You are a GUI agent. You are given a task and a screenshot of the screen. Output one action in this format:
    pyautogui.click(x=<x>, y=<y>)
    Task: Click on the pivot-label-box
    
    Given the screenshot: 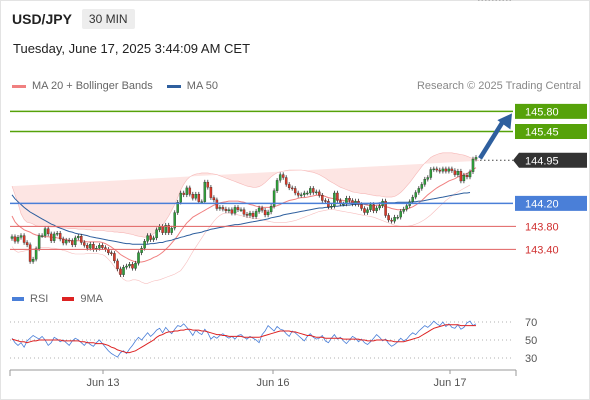 What is the action you would take?
    pyautogui.click(x=551, y=203)
    